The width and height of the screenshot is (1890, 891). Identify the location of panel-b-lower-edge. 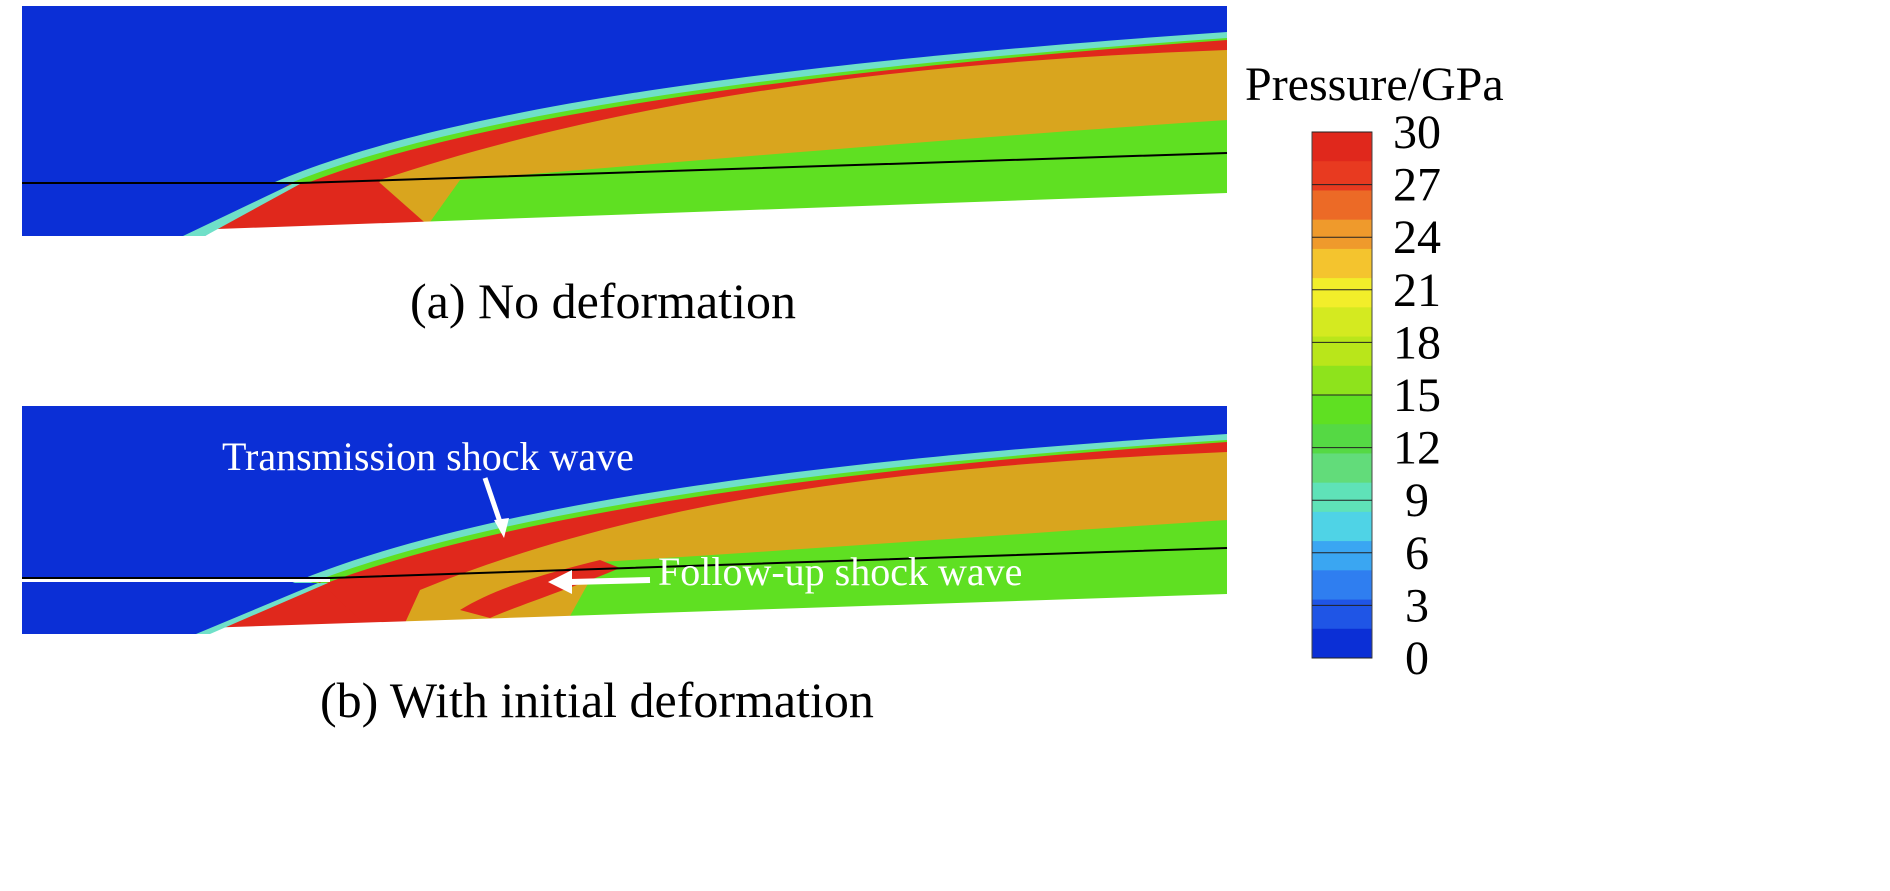
(262, 608).